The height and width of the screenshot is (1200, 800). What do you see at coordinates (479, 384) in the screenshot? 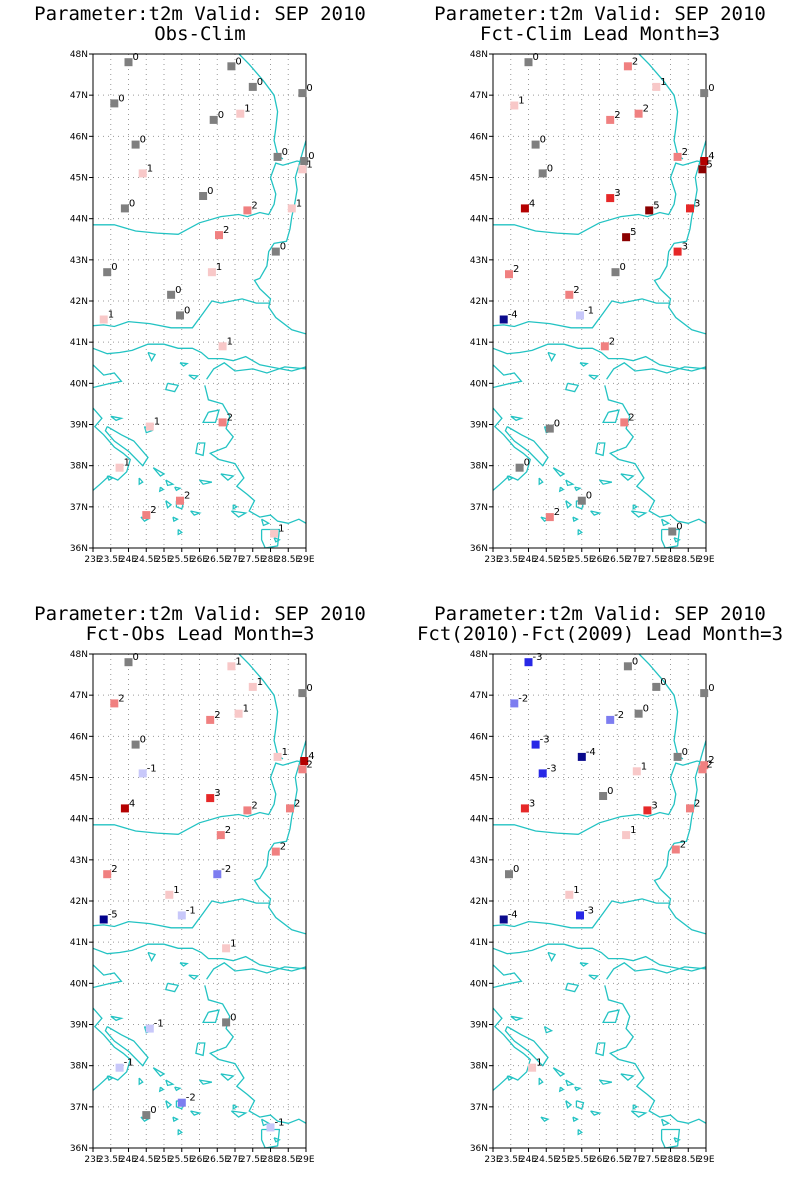
I see `lat-tick-label: 40N` at bounding box center [479, 384].